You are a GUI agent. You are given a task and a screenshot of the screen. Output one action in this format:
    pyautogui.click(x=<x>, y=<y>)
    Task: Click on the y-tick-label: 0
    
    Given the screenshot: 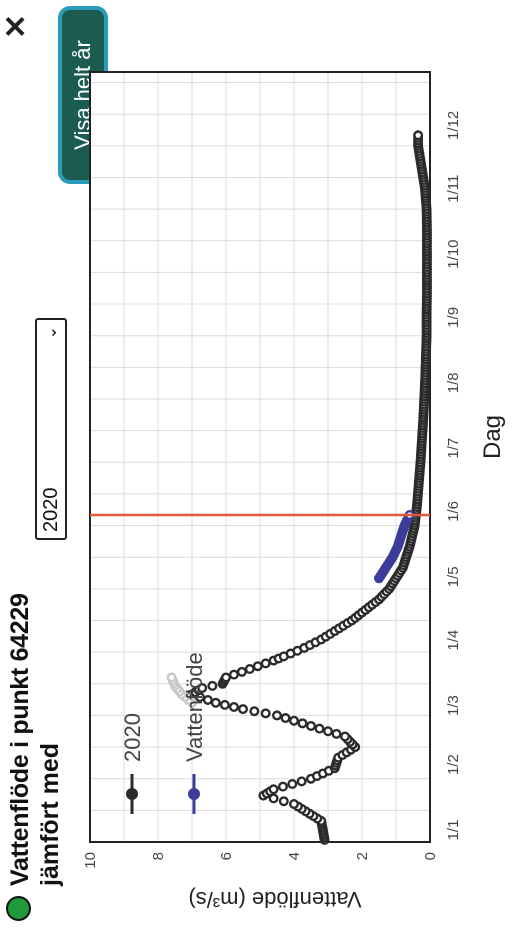 What is the action you would take?
    pyautogui.click(x=430, y=856)
    